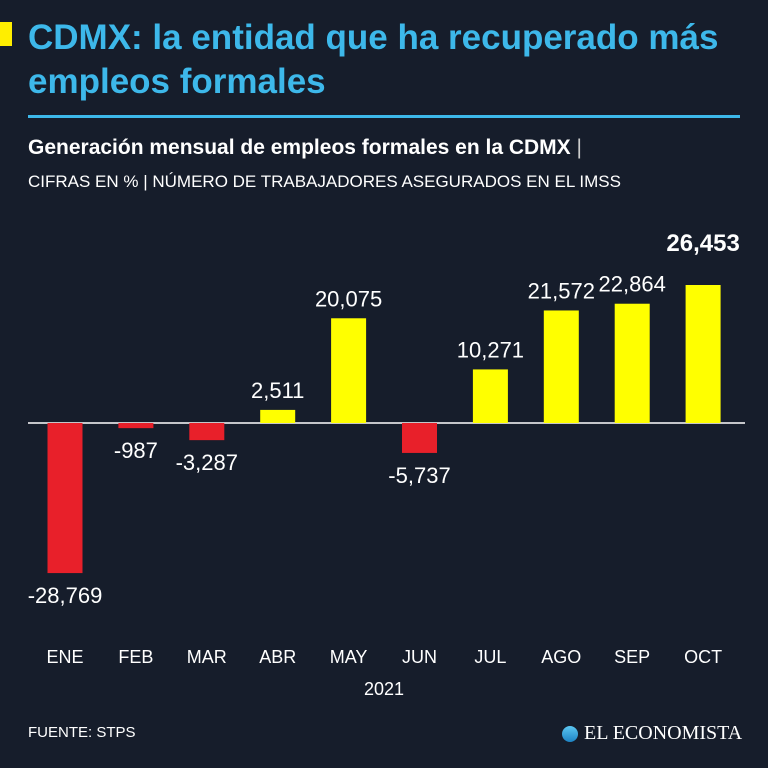  What do you see at coordinates (349, 370) in the screenshot?
I see `bar-may` at bounding box center [349, 370].